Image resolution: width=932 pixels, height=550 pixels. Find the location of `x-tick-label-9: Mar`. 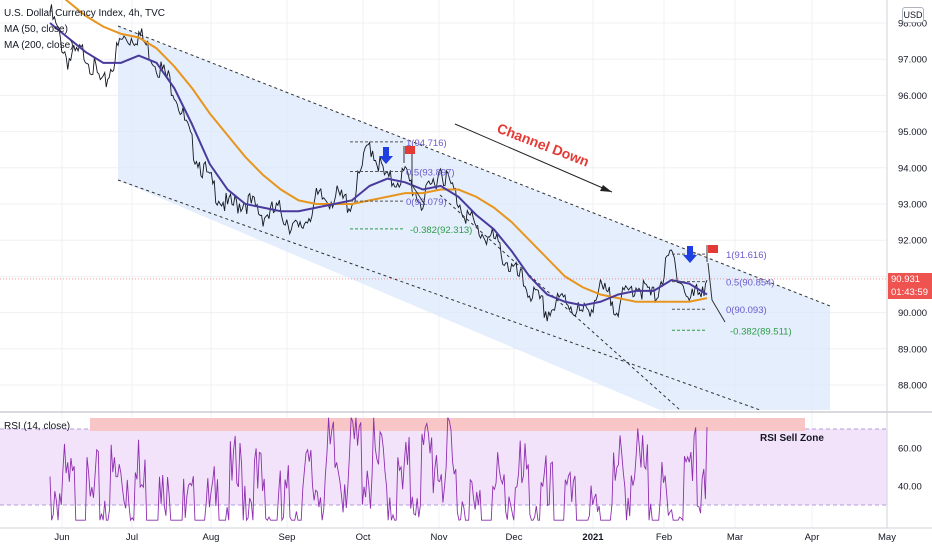

x-tick-label-9: Mar is located at coordinates (735, 537).